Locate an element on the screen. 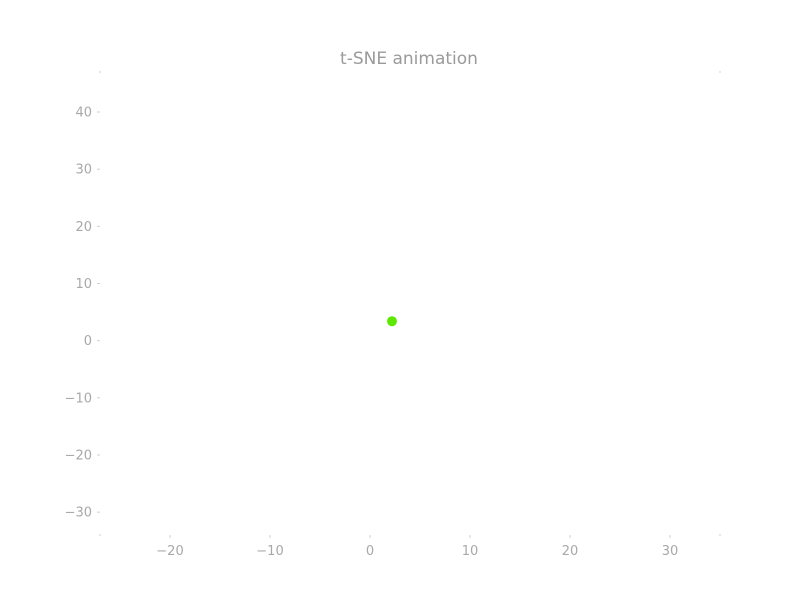  x-tick-label: −10 is located at coordinates (269, 551).